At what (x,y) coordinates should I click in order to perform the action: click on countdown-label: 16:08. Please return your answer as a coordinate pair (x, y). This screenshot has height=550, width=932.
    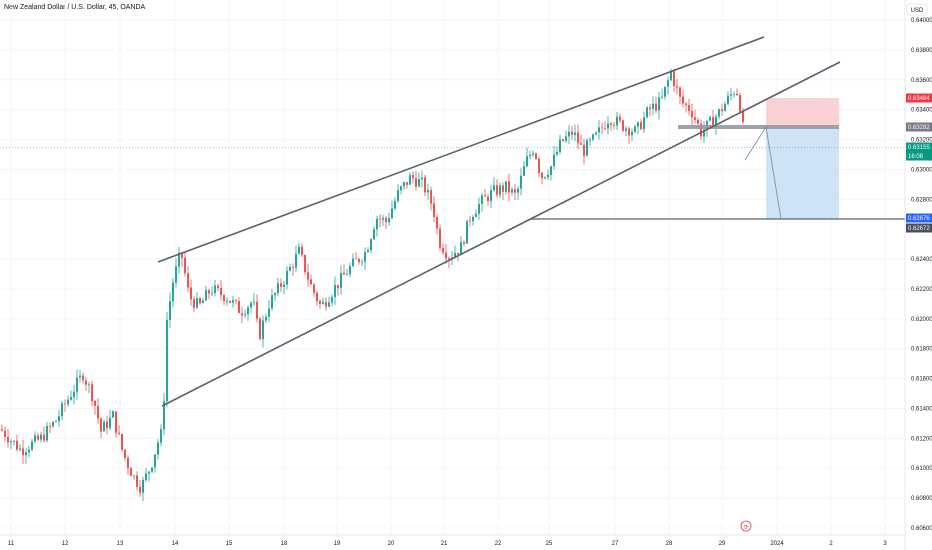
    Looking at the image, I should click on (916, 157).